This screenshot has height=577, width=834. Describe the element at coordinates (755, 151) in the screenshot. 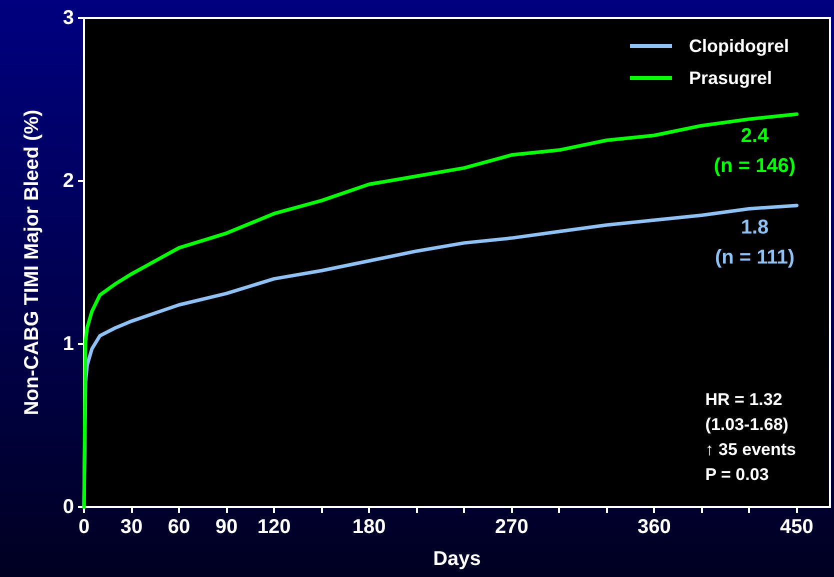

I see `annotation: 2.4 (n = 146)` at that location.